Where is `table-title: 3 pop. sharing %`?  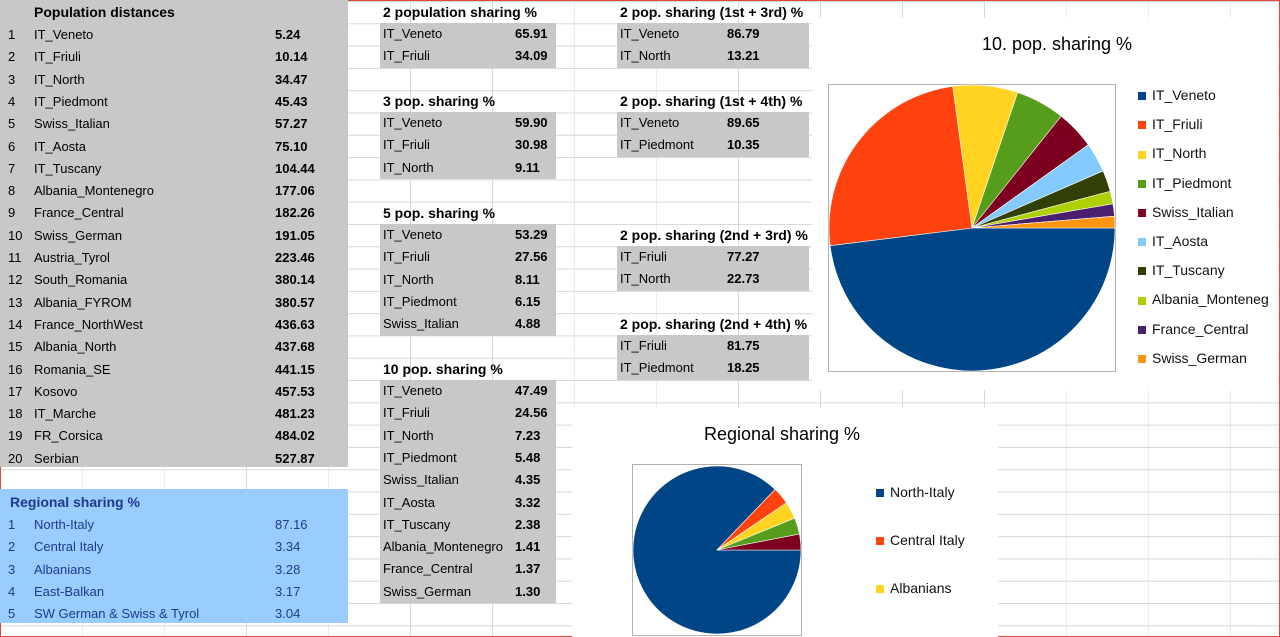 table-title: 3 pop. sharing % is located at coordinates (439, 101).